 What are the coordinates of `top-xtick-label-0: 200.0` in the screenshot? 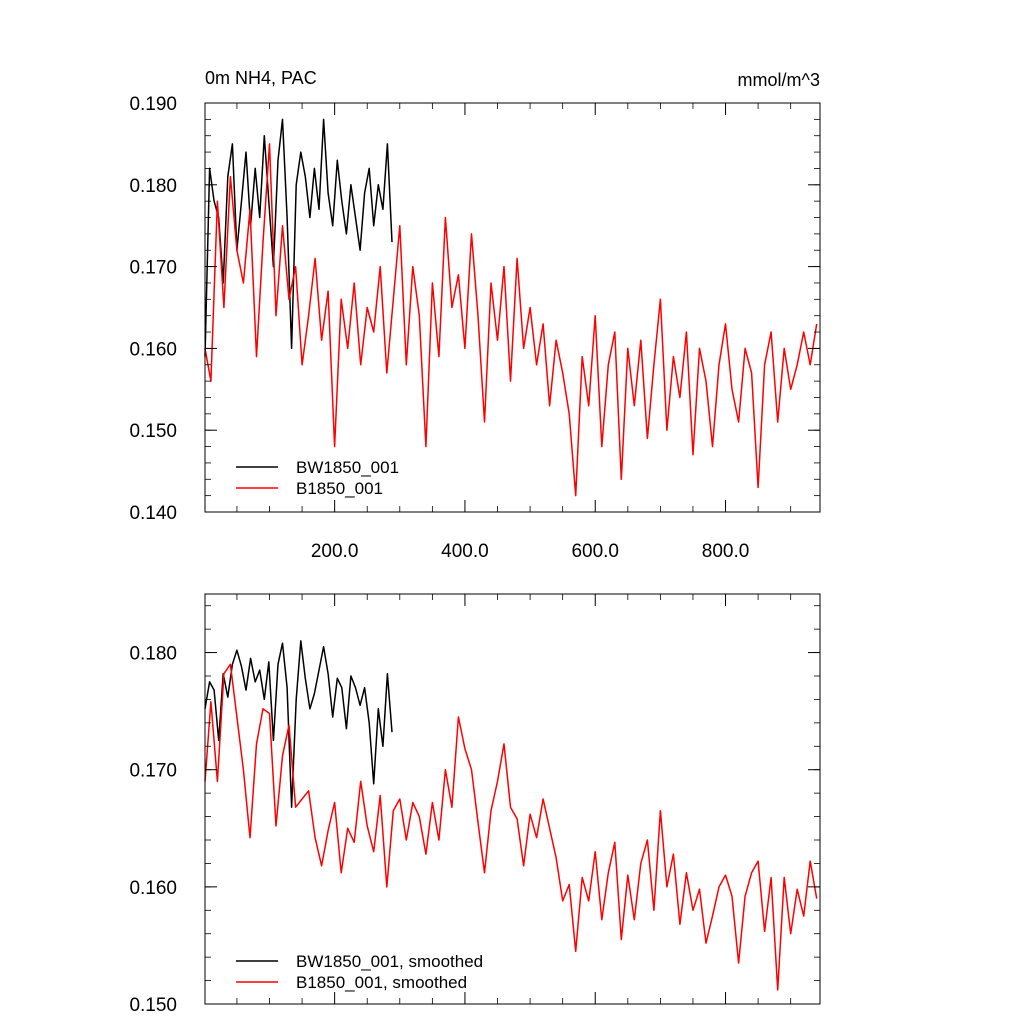 It's located at (335, 551).